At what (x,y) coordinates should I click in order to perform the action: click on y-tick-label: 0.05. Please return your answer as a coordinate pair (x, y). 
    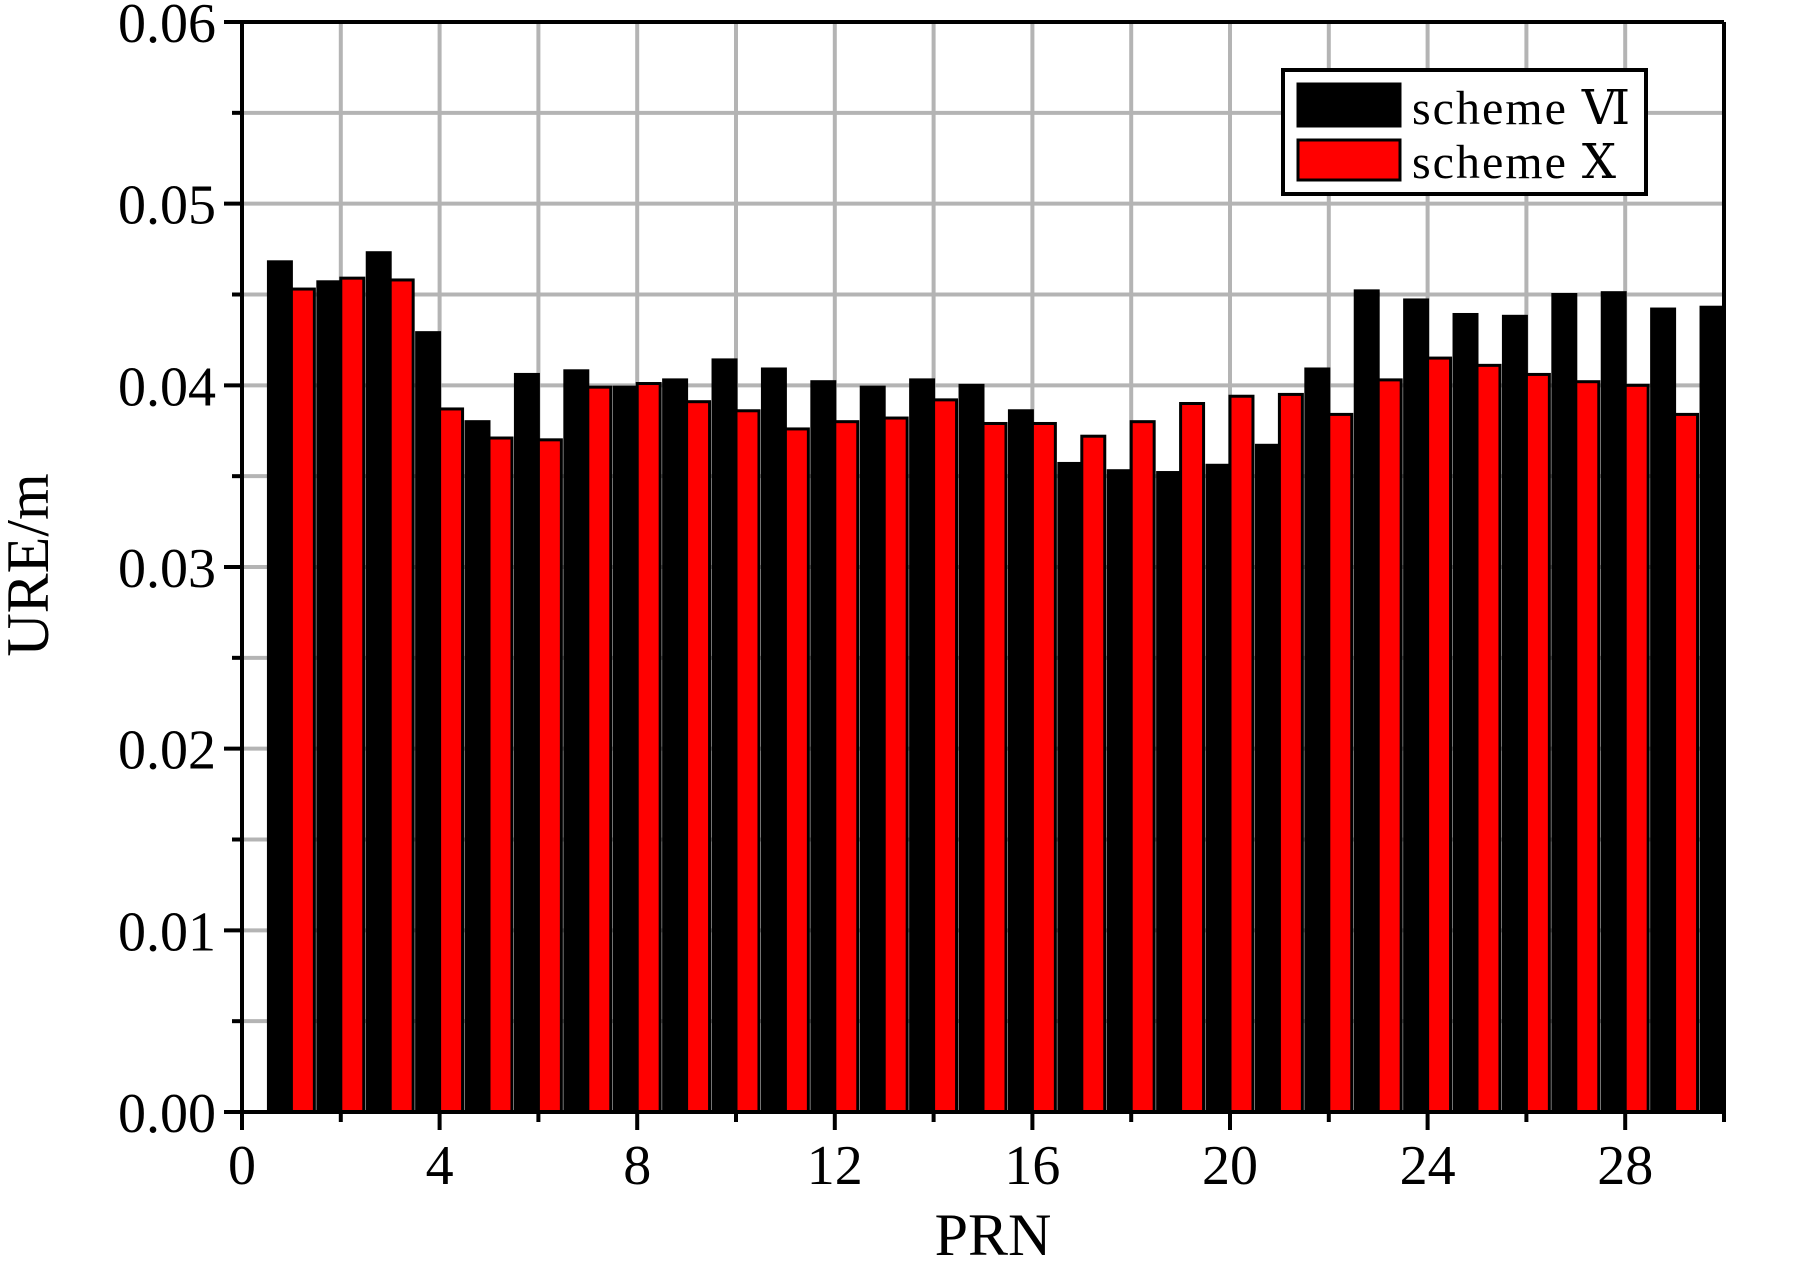
    Looking at the image, I should click on (167, 206).